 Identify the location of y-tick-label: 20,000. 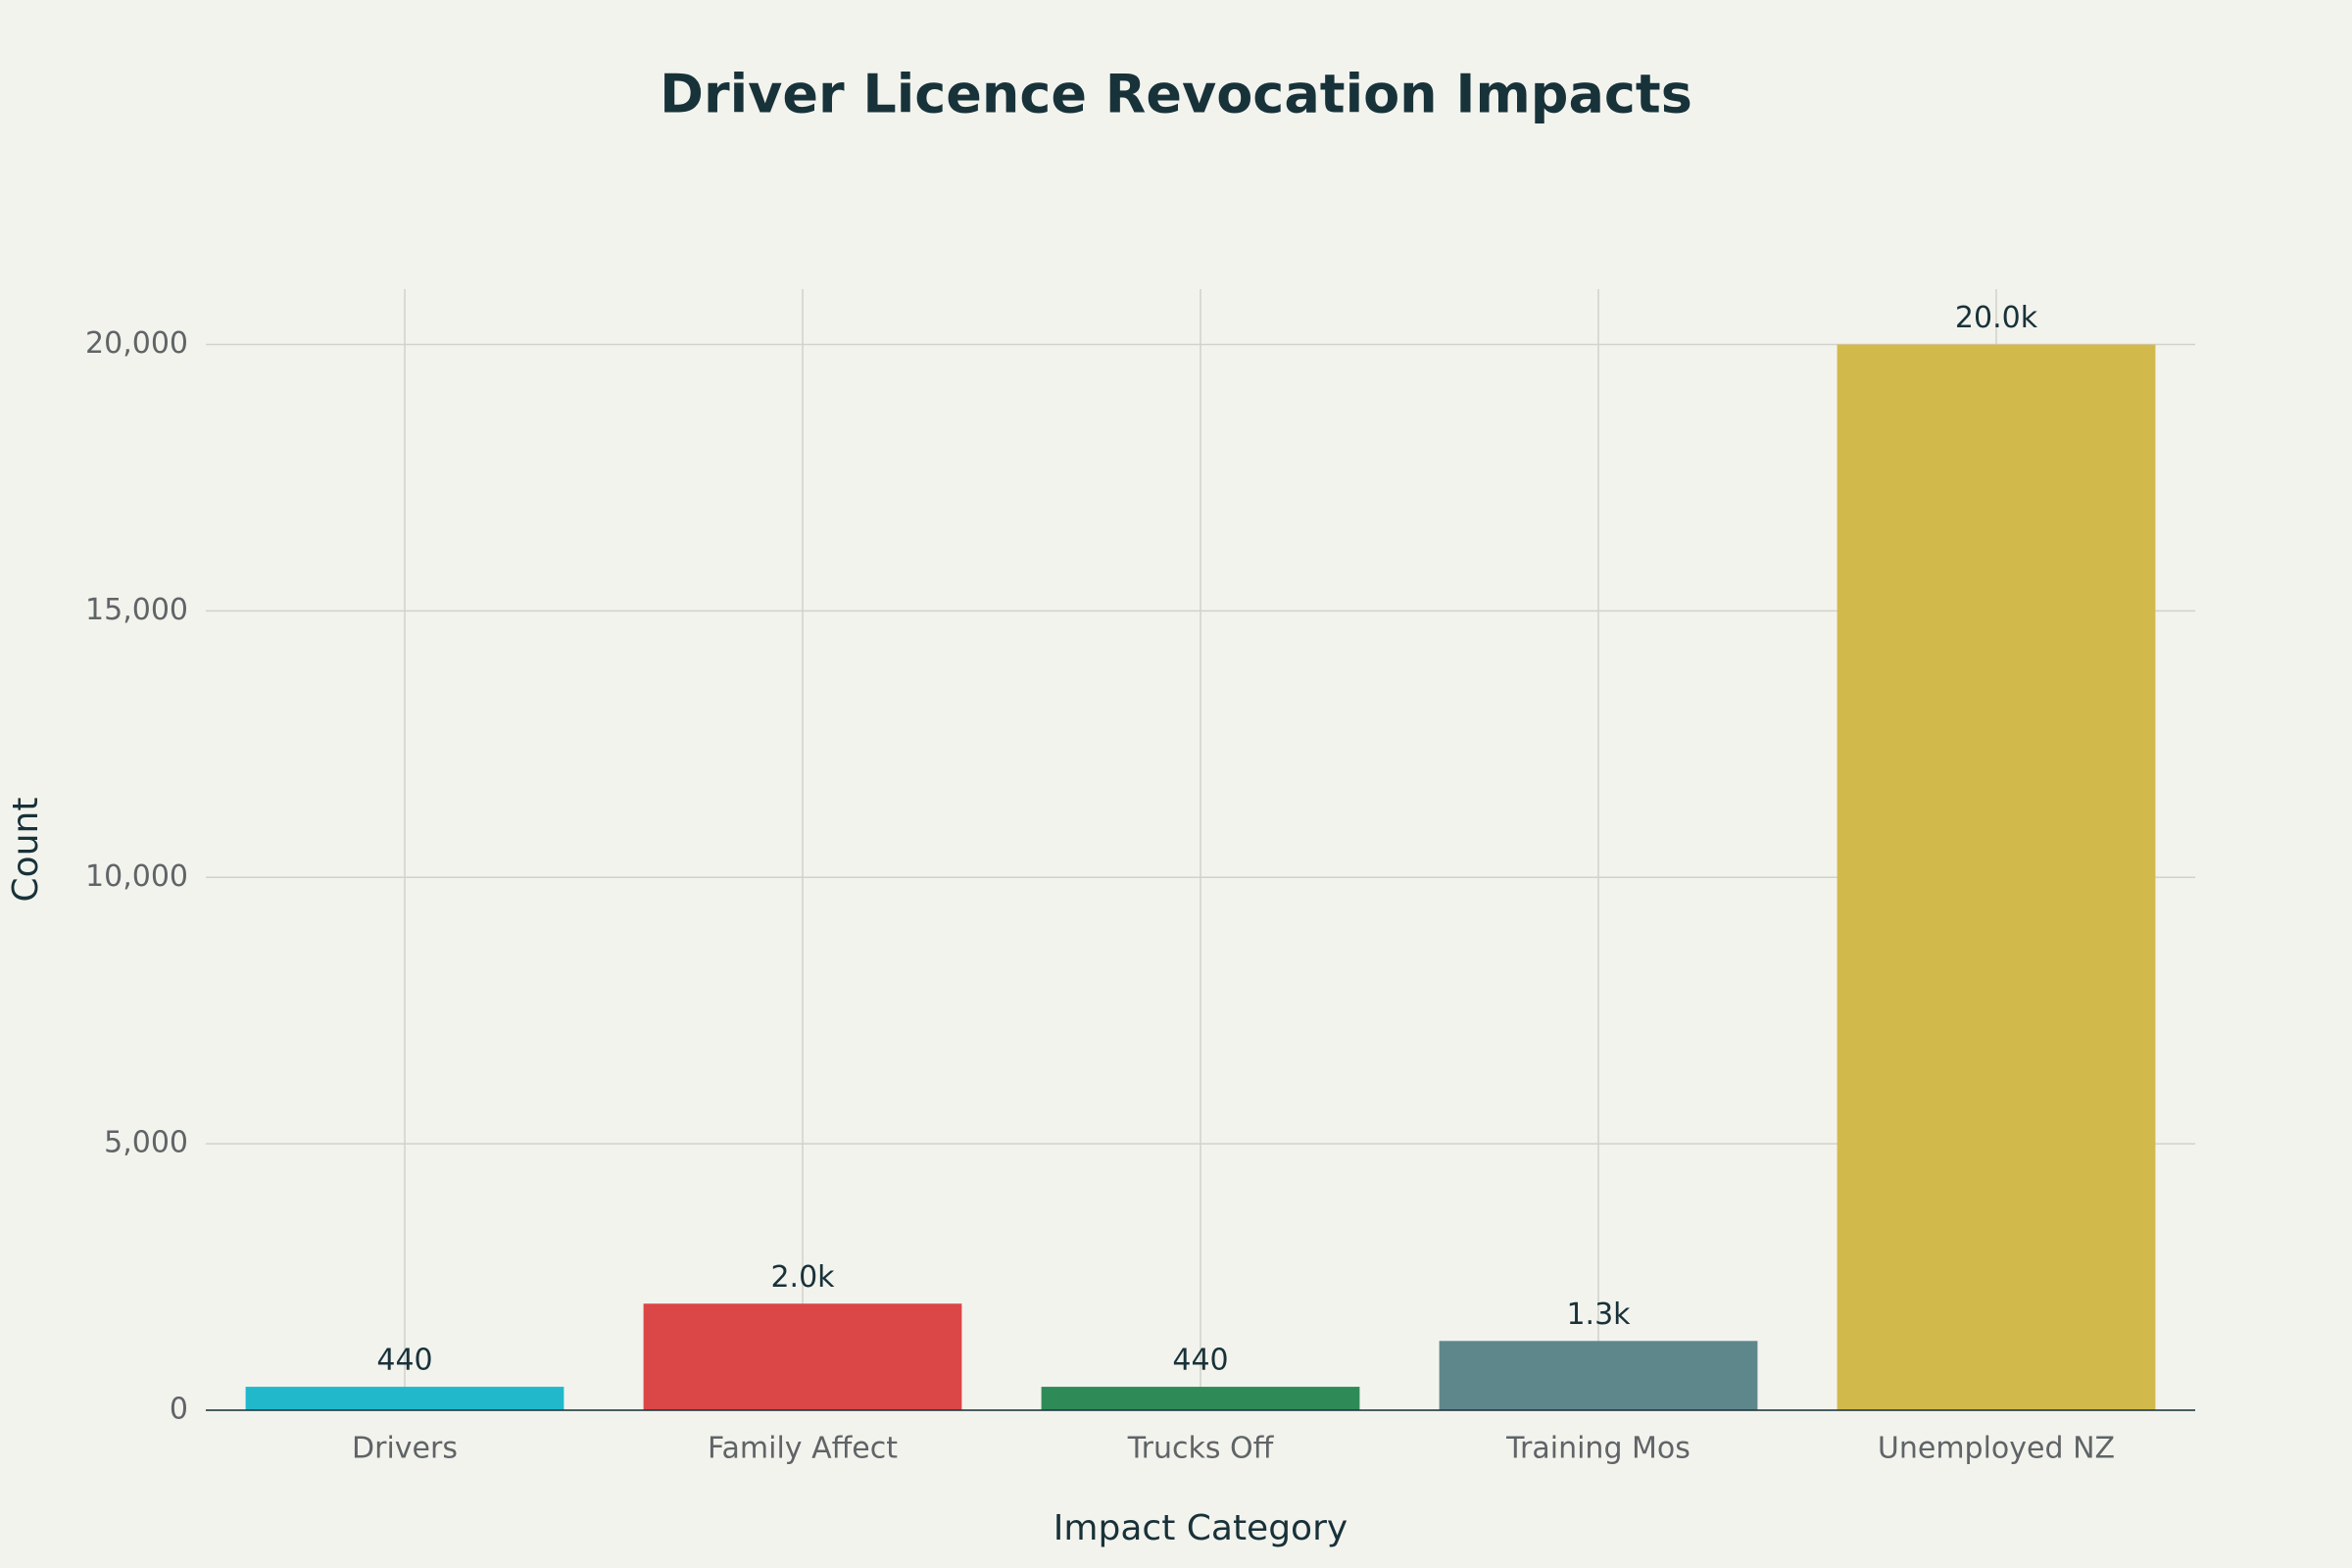
(136, 343).